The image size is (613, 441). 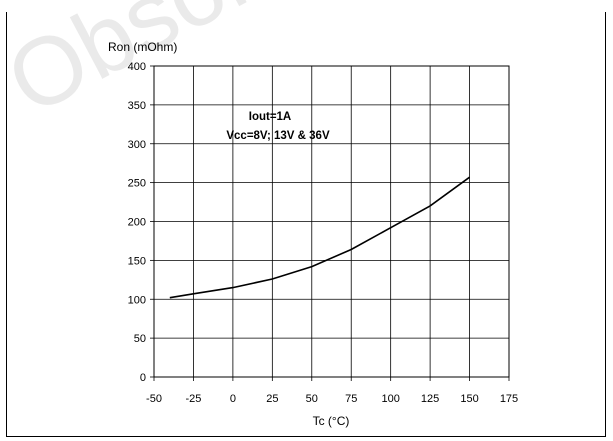 What do you see at coordinates (137, 184) in the screenshot?
I see `y-tick-label: 250` at bounding box center [137, 184].